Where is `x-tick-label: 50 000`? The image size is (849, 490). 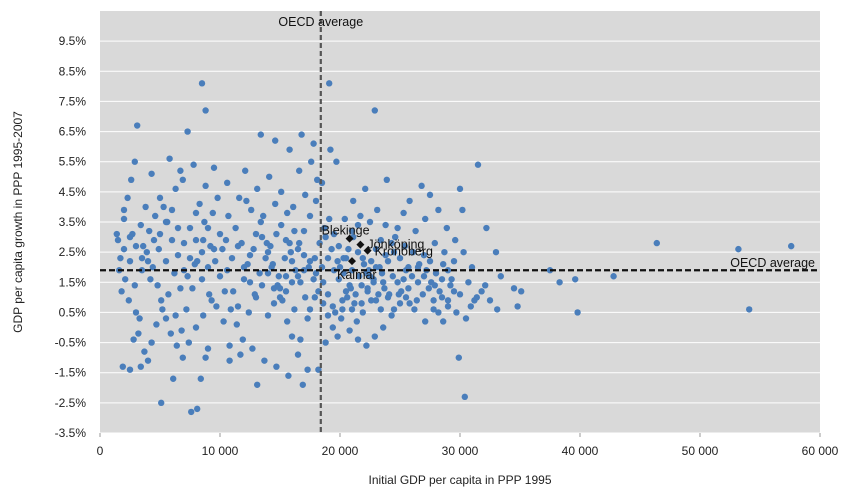 x-tick-label: 50 000 is located at coordinates (700, 451).